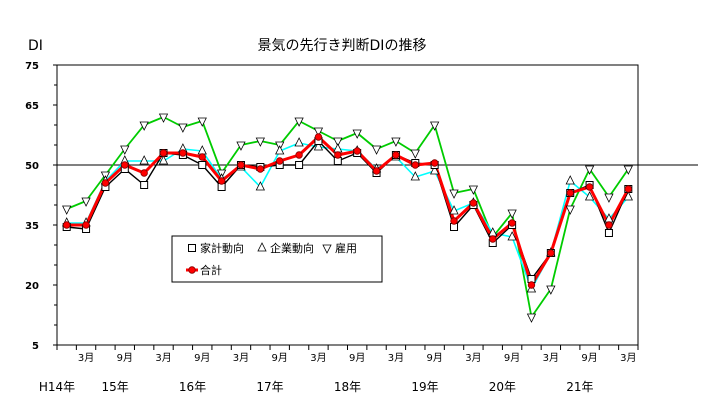 The height and width of the screenshot is (416, 718). I want to click on x-year-label: 18年, so click(347, 387).